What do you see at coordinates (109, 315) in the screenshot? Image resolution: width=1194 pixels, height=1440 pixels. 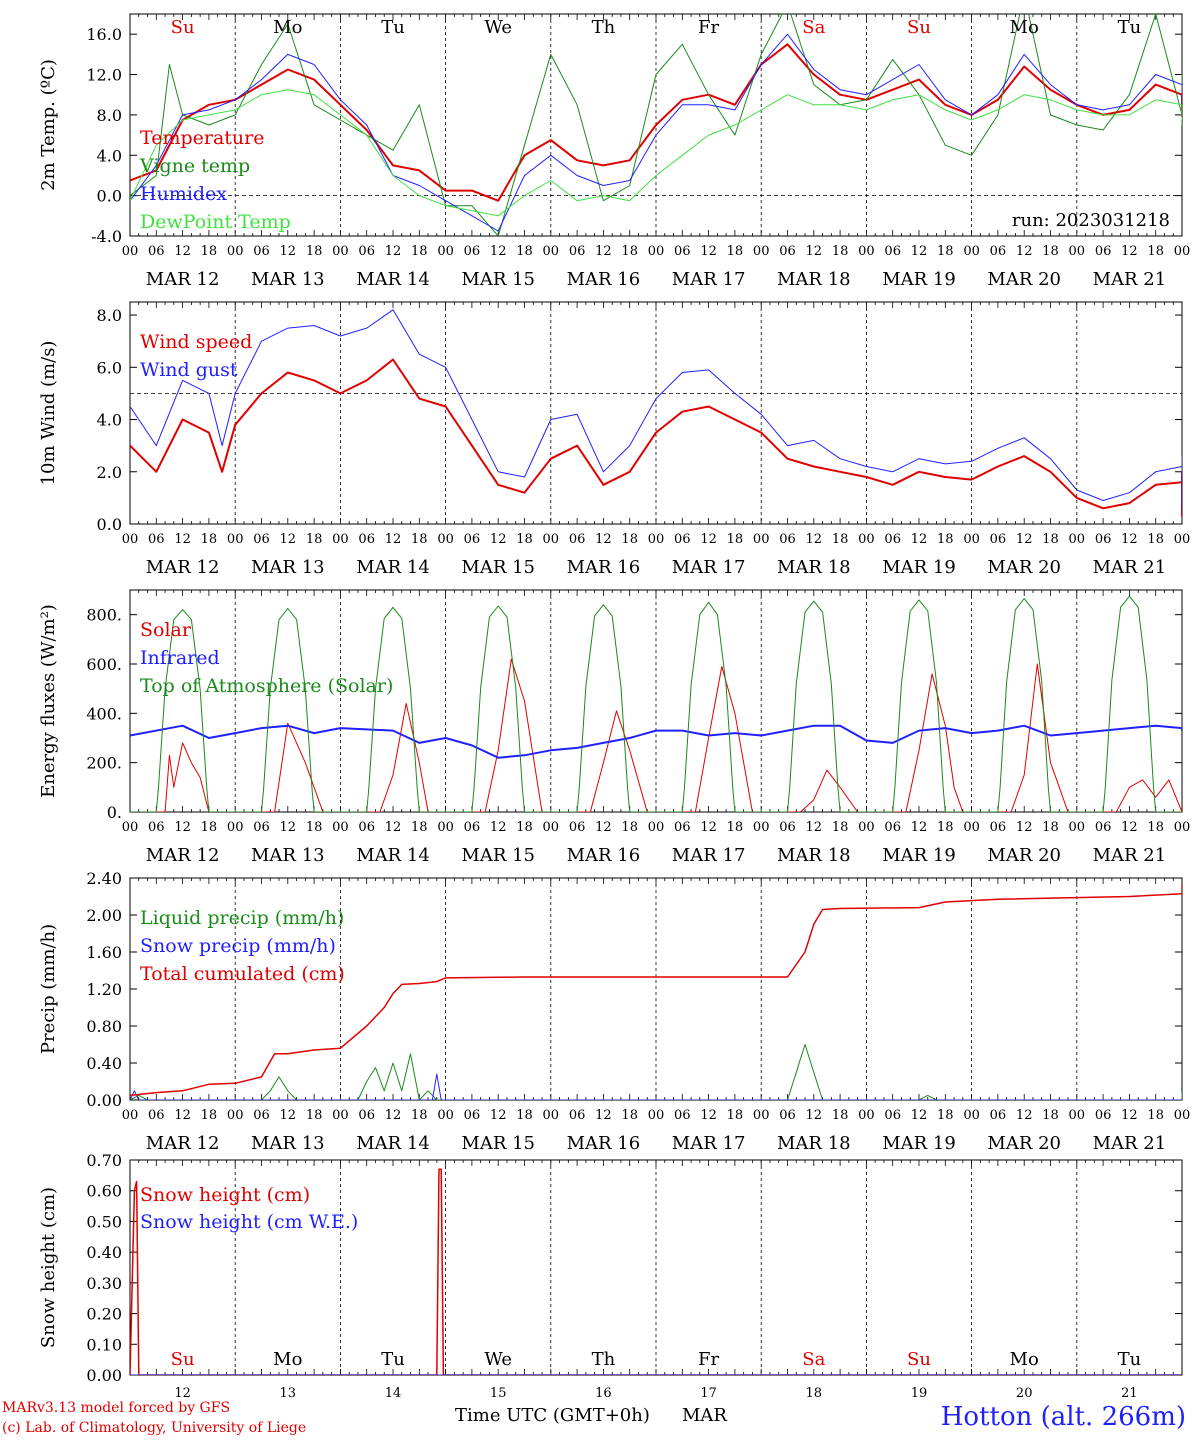 I see `y-tick-label: 8.0` at bounding box center [109, 315].